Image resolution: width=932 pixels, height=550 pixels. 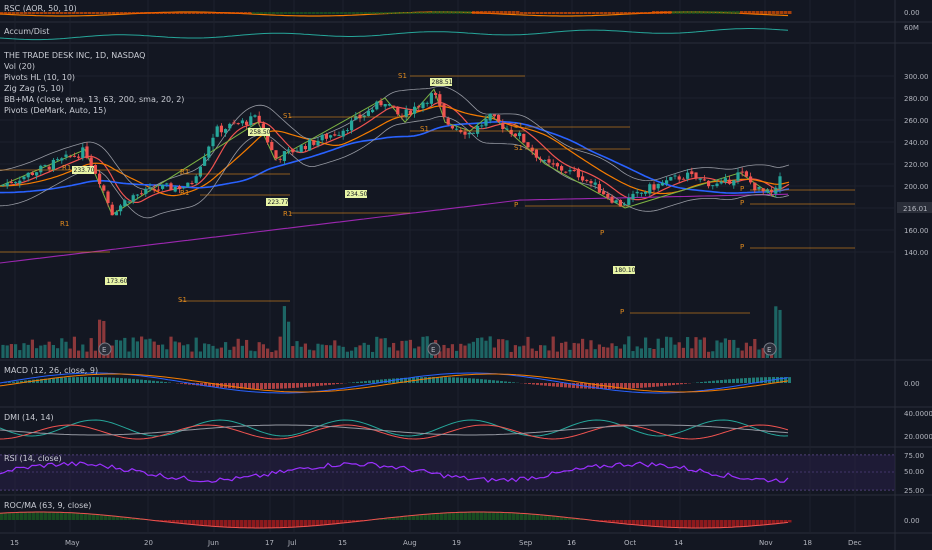 I want to click on dmi-label: DMI (14, 14), so click(x=29, y=417).